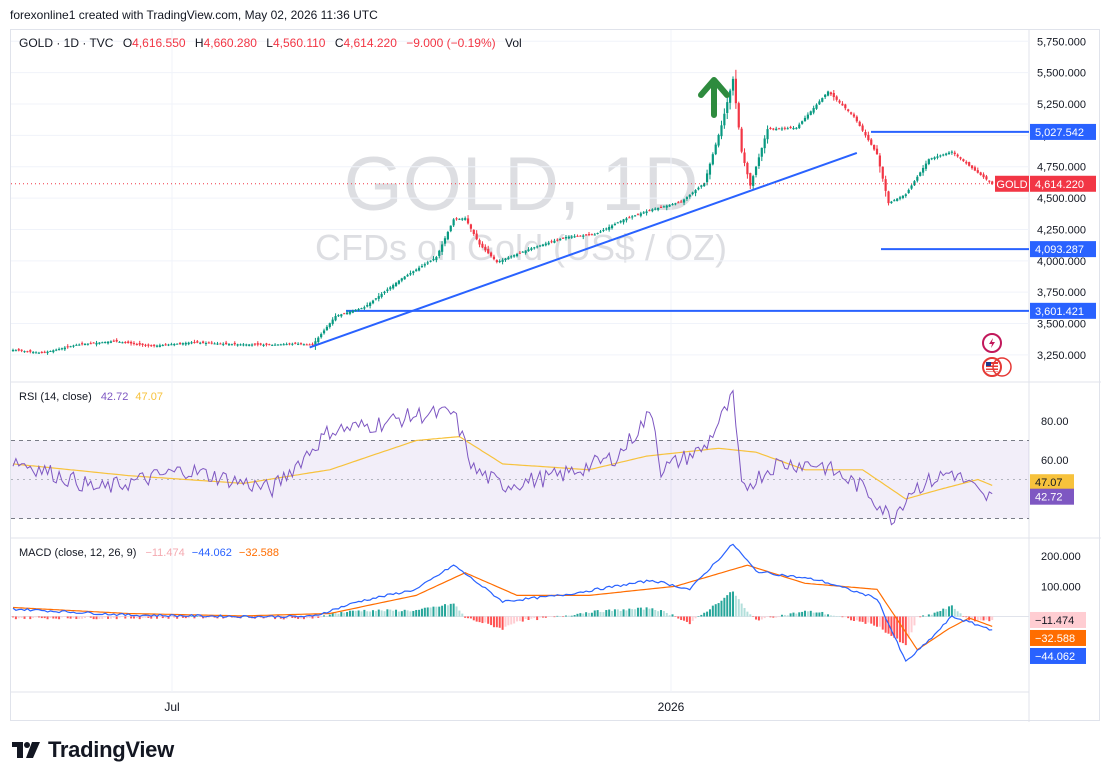  What do you see at coordinates (671, 707) in the screenshot?
I see `x-tick-label: 2026` at bounding box center [671, 707].